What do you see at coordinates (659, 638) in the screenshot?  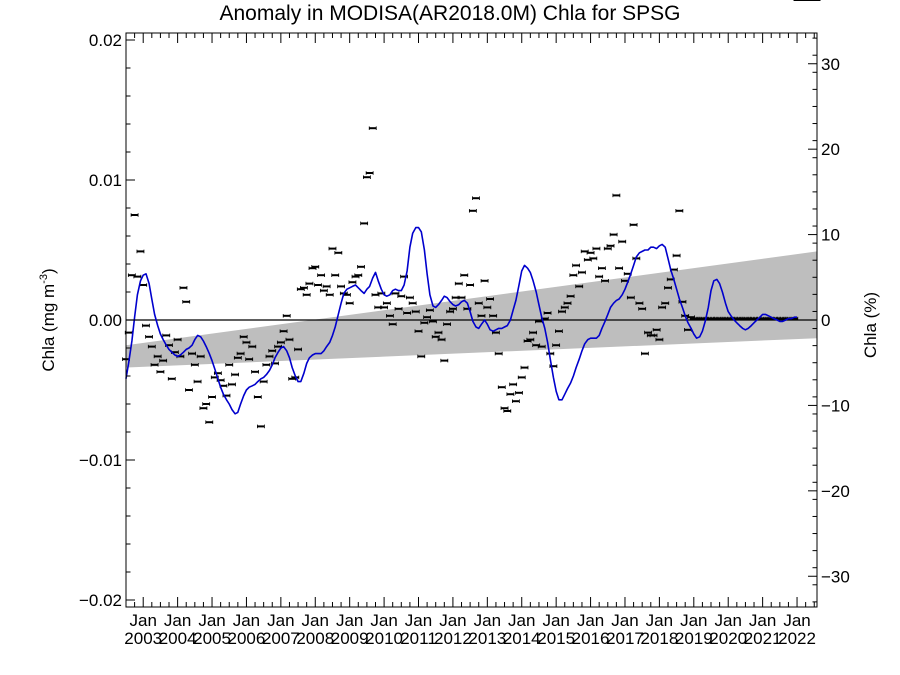 I see `x-tick-year: 2018` at bounding box center [659, 638].